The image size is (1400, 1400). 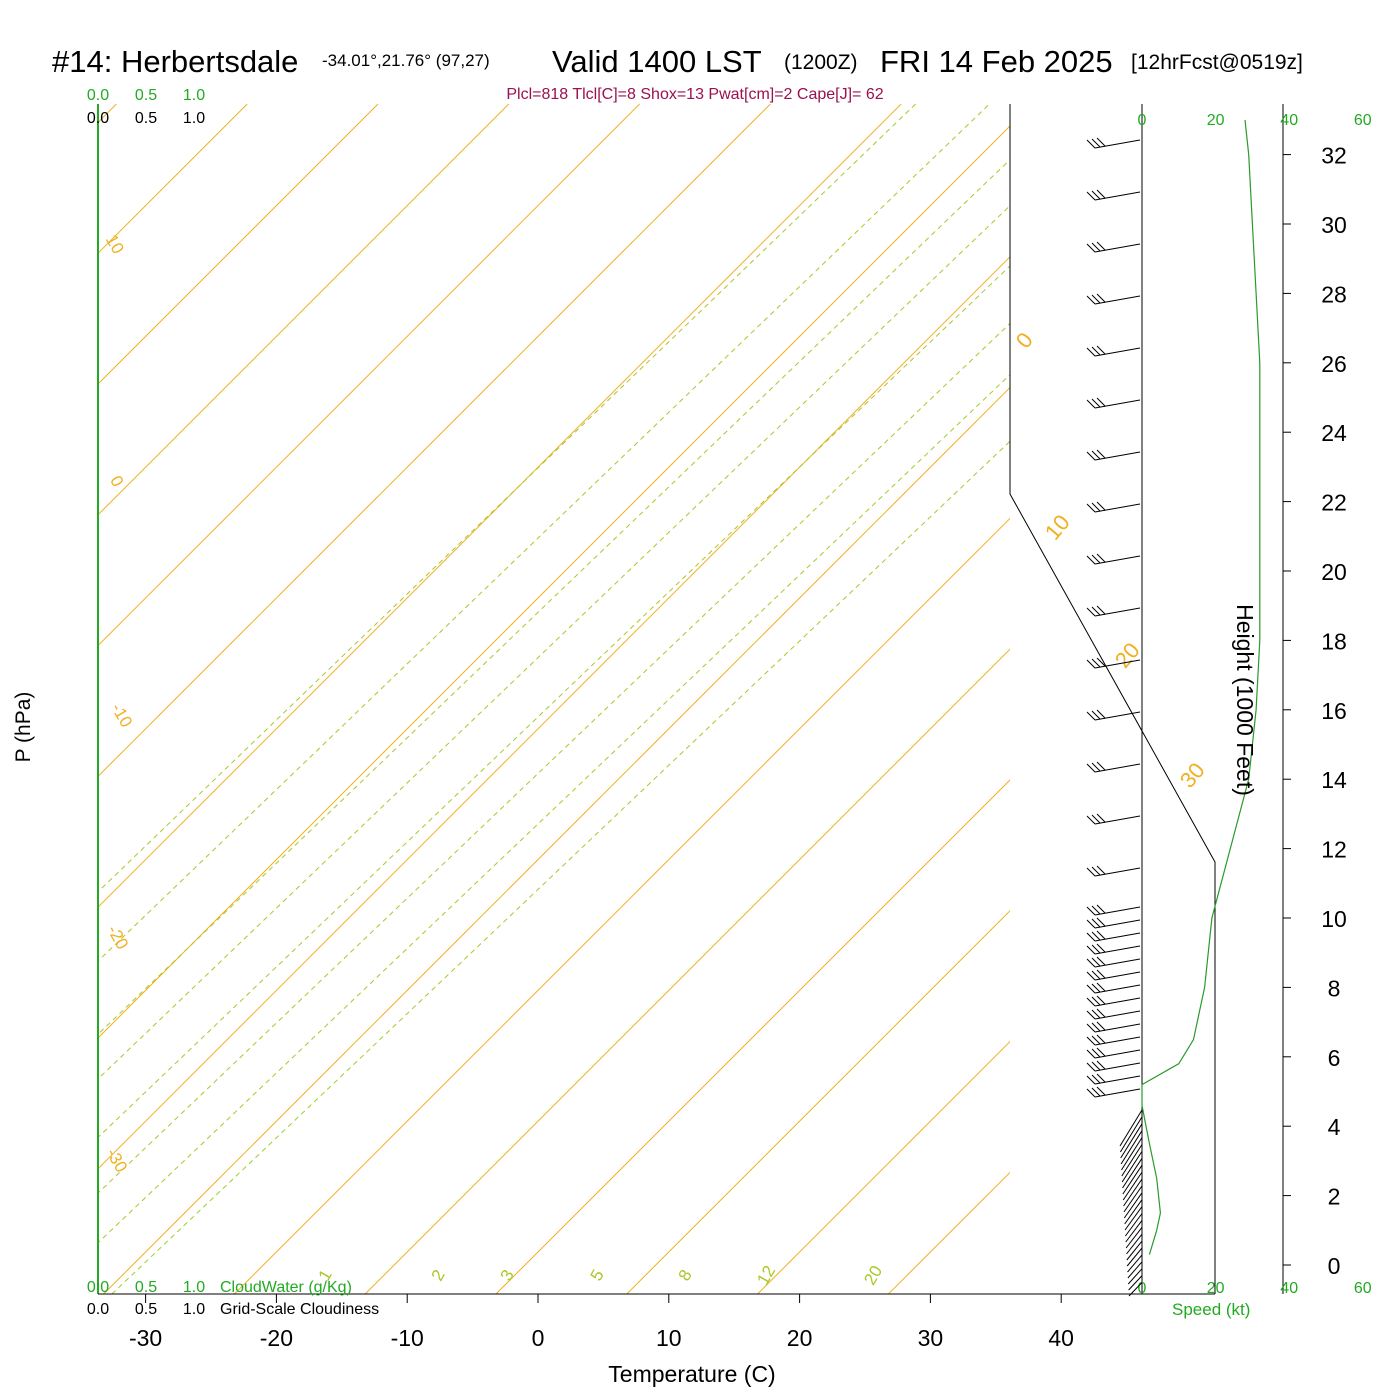 I want to click on cloudiness-tick-top: 1.0, so click(x=194, y=118).